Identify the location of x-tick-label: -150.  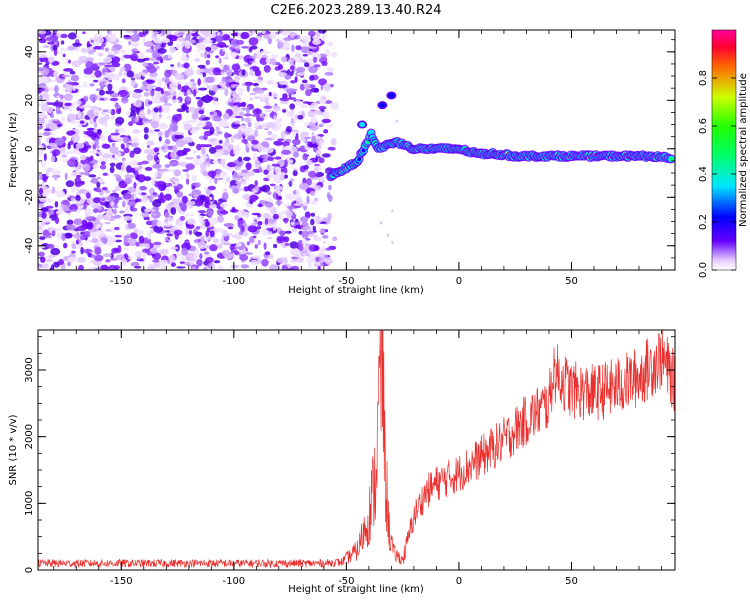
(121, 581).